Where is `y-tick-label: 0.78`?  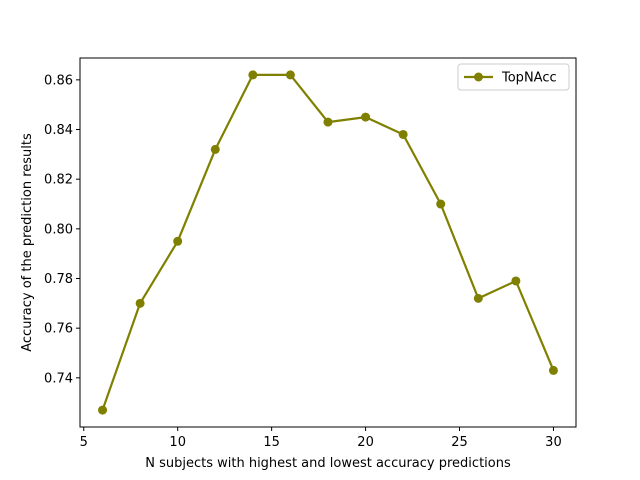 y-tick-label: 0.78 is located at coordinates (58, 279).